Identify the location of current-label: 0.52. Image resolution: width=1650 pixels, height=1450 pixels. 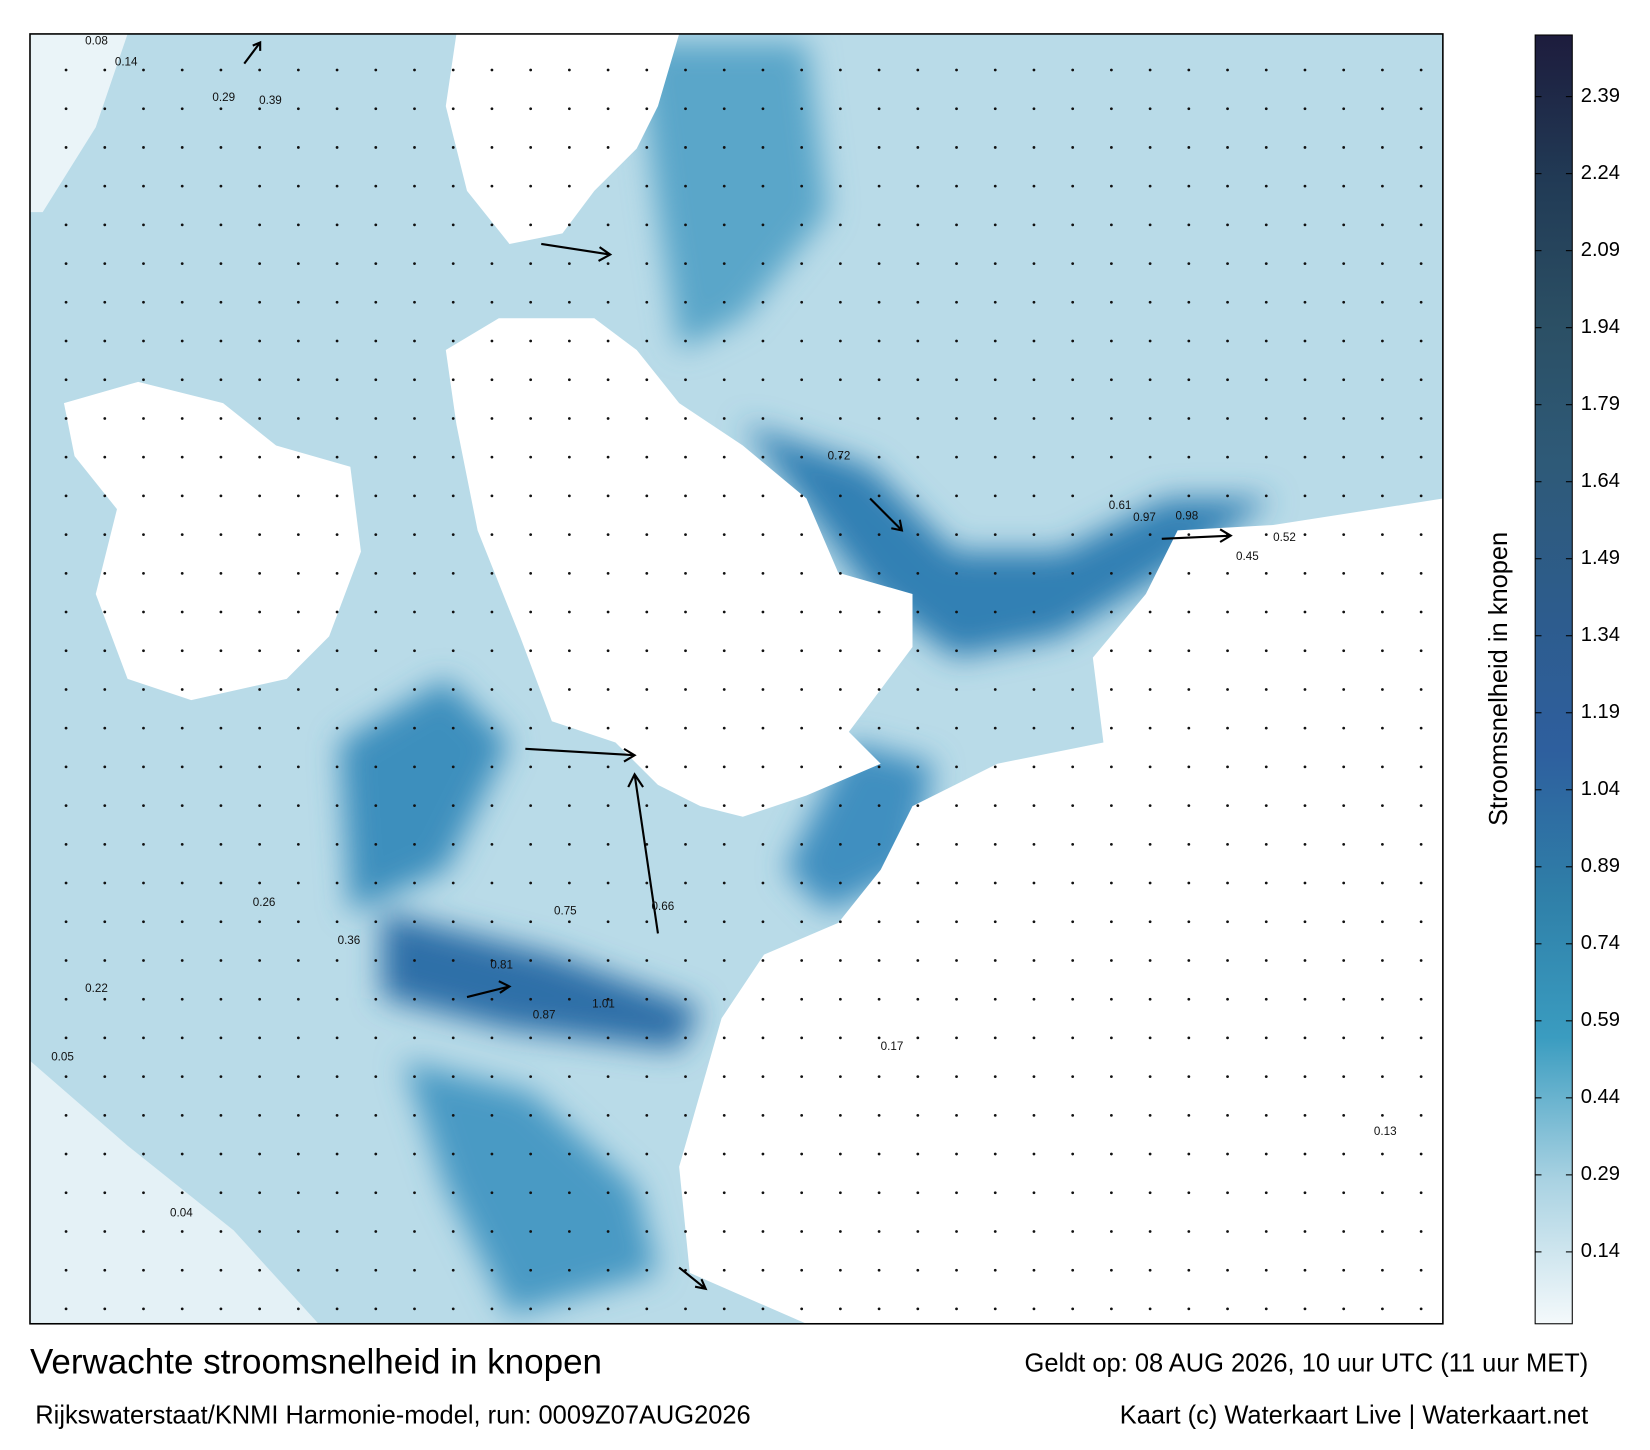
(1284, 537).